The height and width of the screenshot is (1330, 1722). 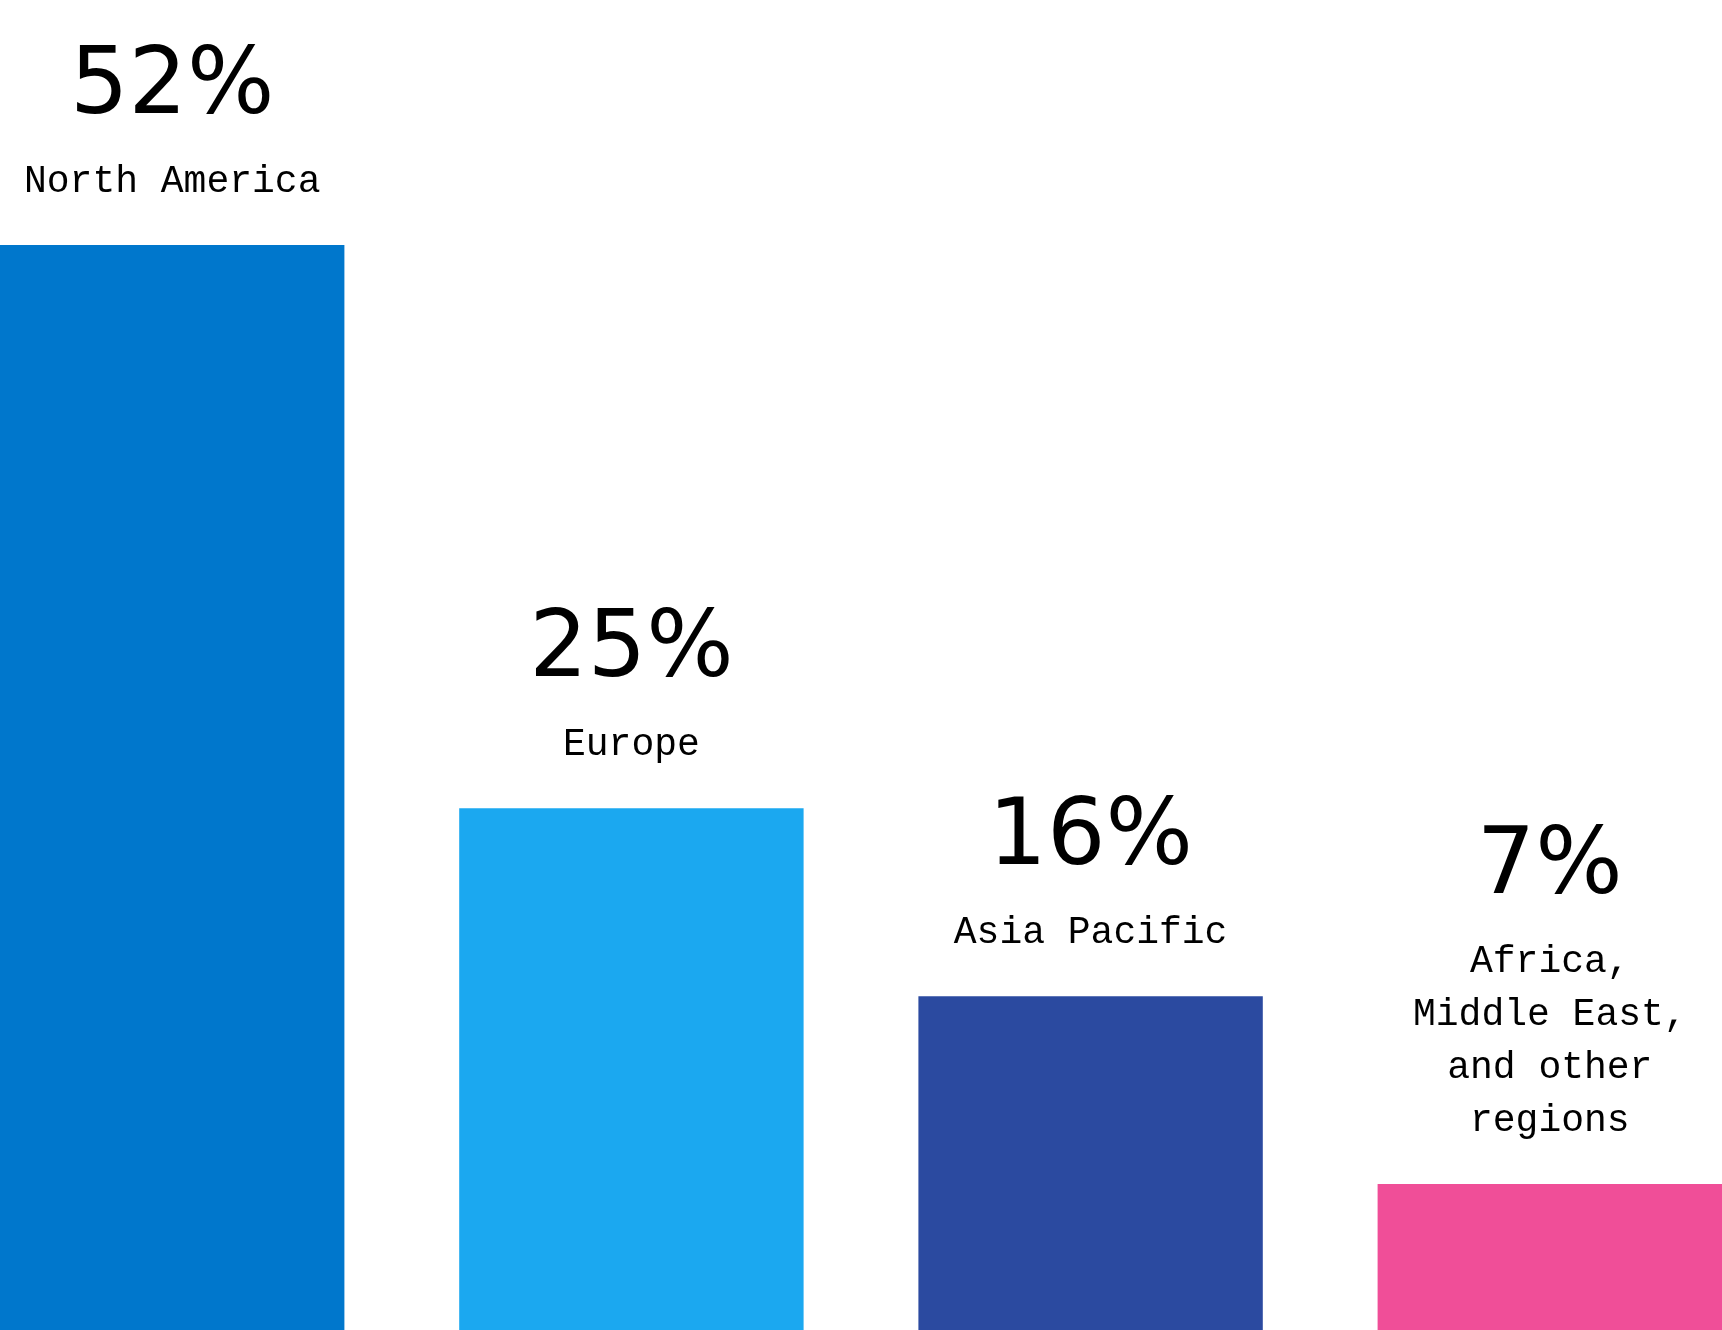 What do you see at coordinates (1549, 861) in the screenshot?
I see `data-label: 7%` at bounding box center [1549, 861].